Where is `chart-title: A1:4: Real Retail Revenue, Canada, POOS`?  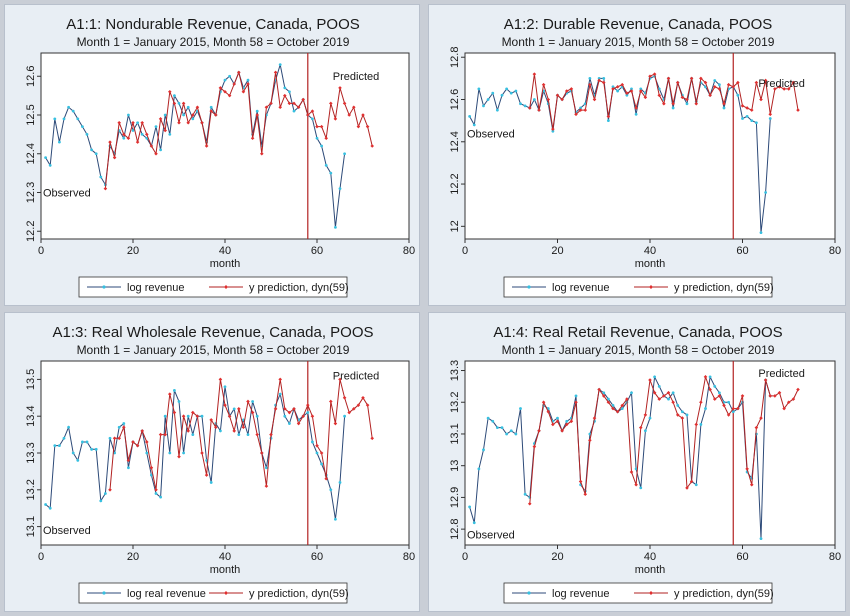
chart-title: A1:4: Real Retail Revenue, Canada, POOS is located at coordinates (637, 332).